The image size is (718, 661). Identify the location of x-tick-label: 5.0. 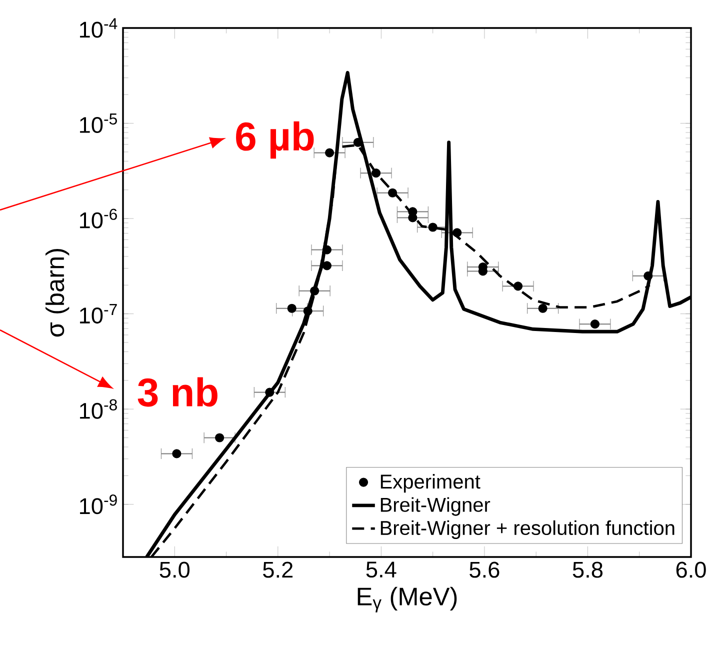
(175, 570).